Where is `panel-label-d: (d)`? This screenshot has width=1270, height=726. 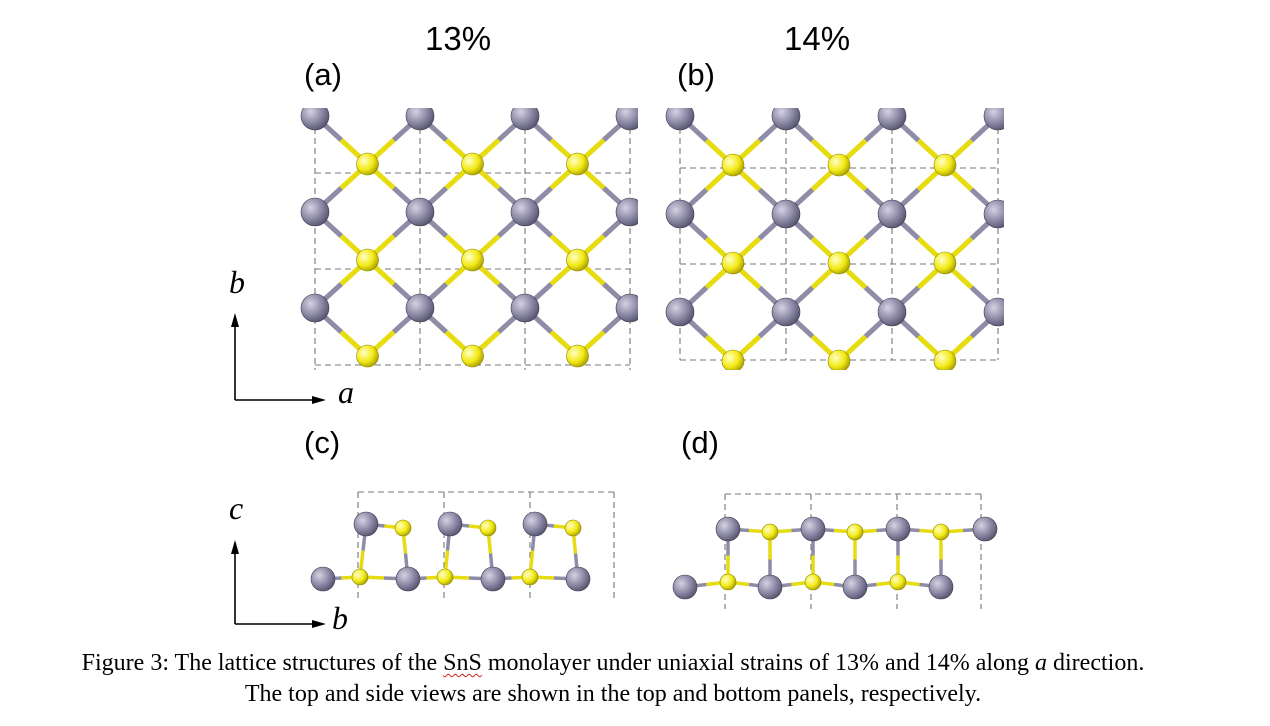 panel-label-d: (d) is located at coordinates (700, 442).